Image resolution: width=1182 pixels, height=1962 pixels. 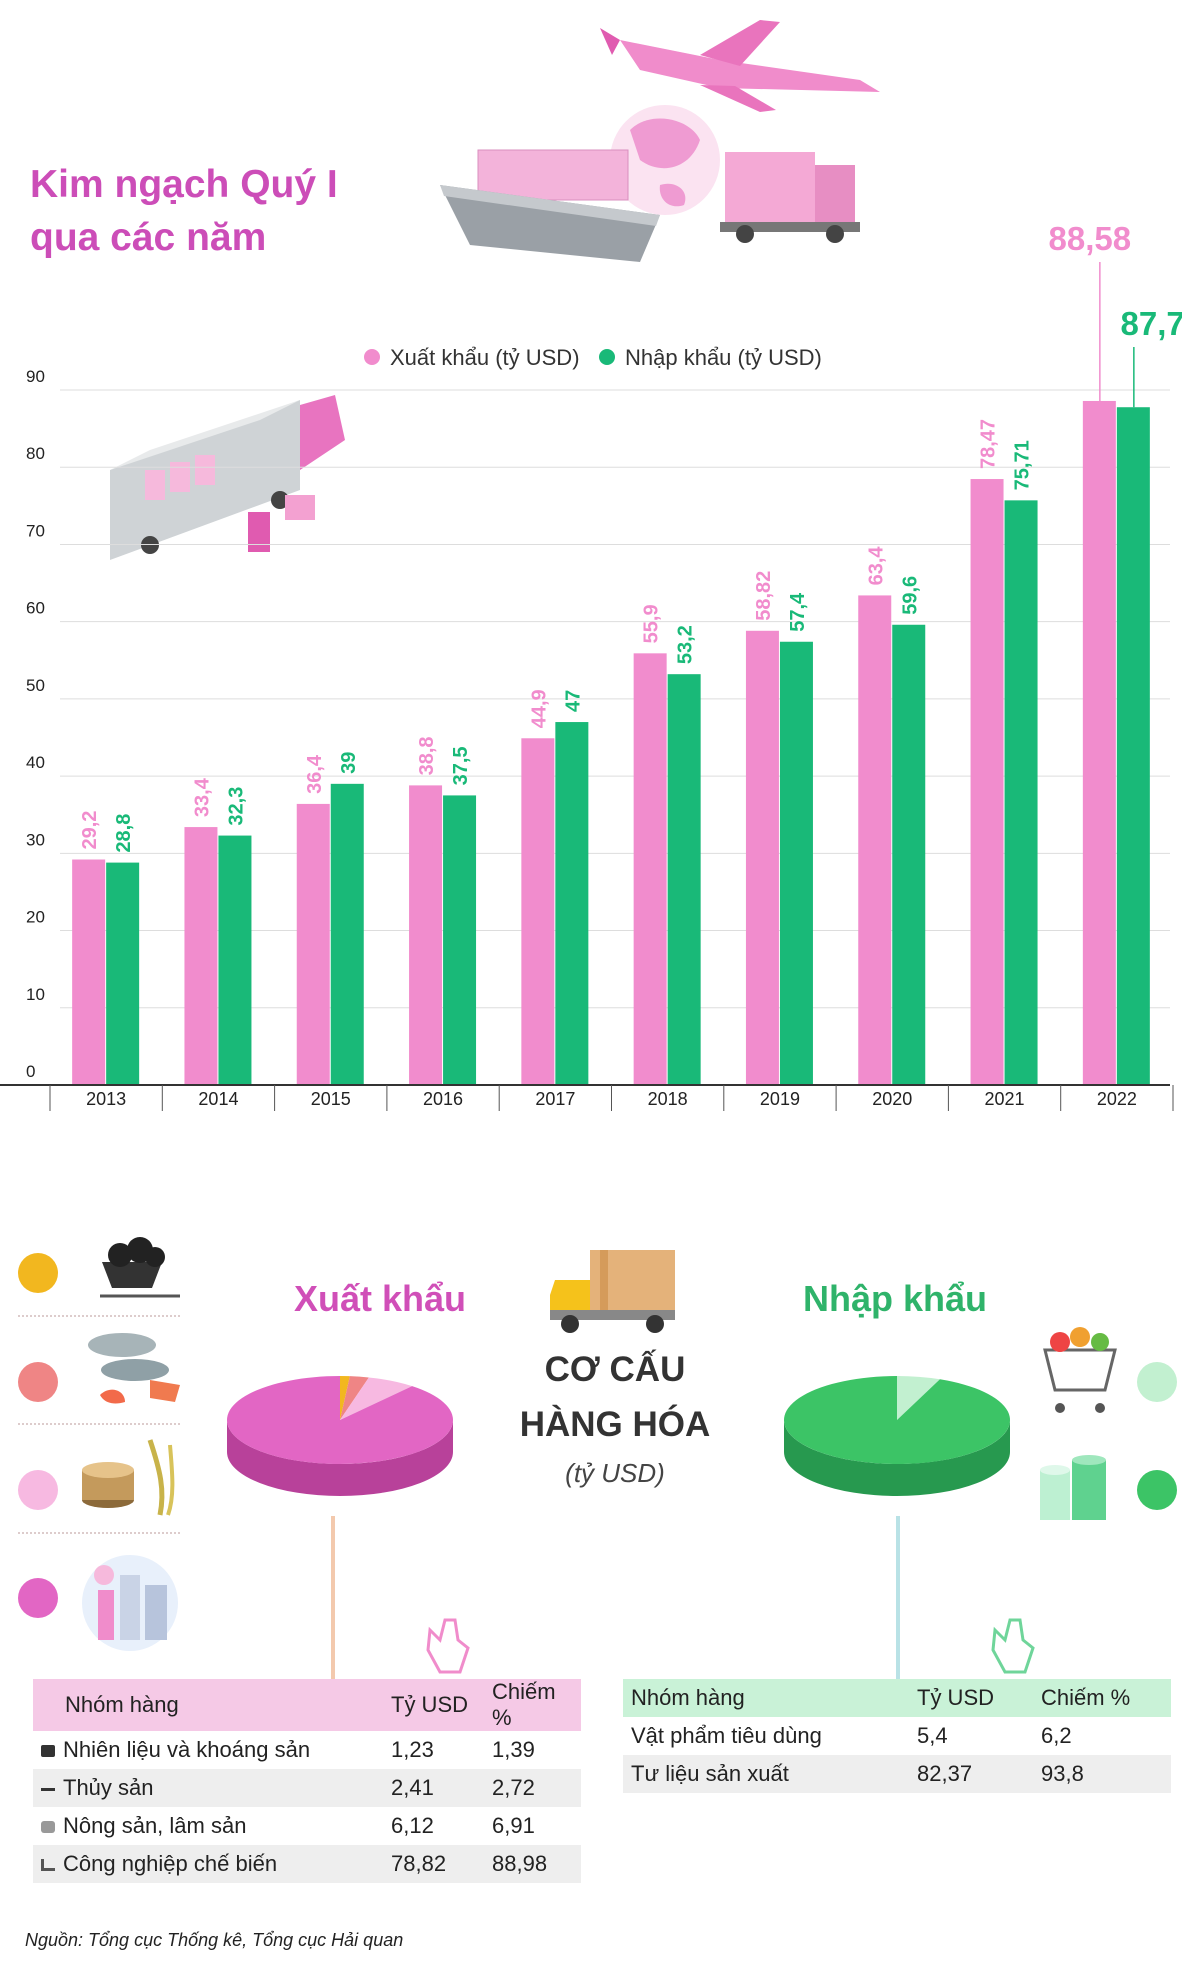 What do you see at coordinates (764, 596) in the screenshot?
I see `data-label: 58,82` at bounding box center [764, 596].